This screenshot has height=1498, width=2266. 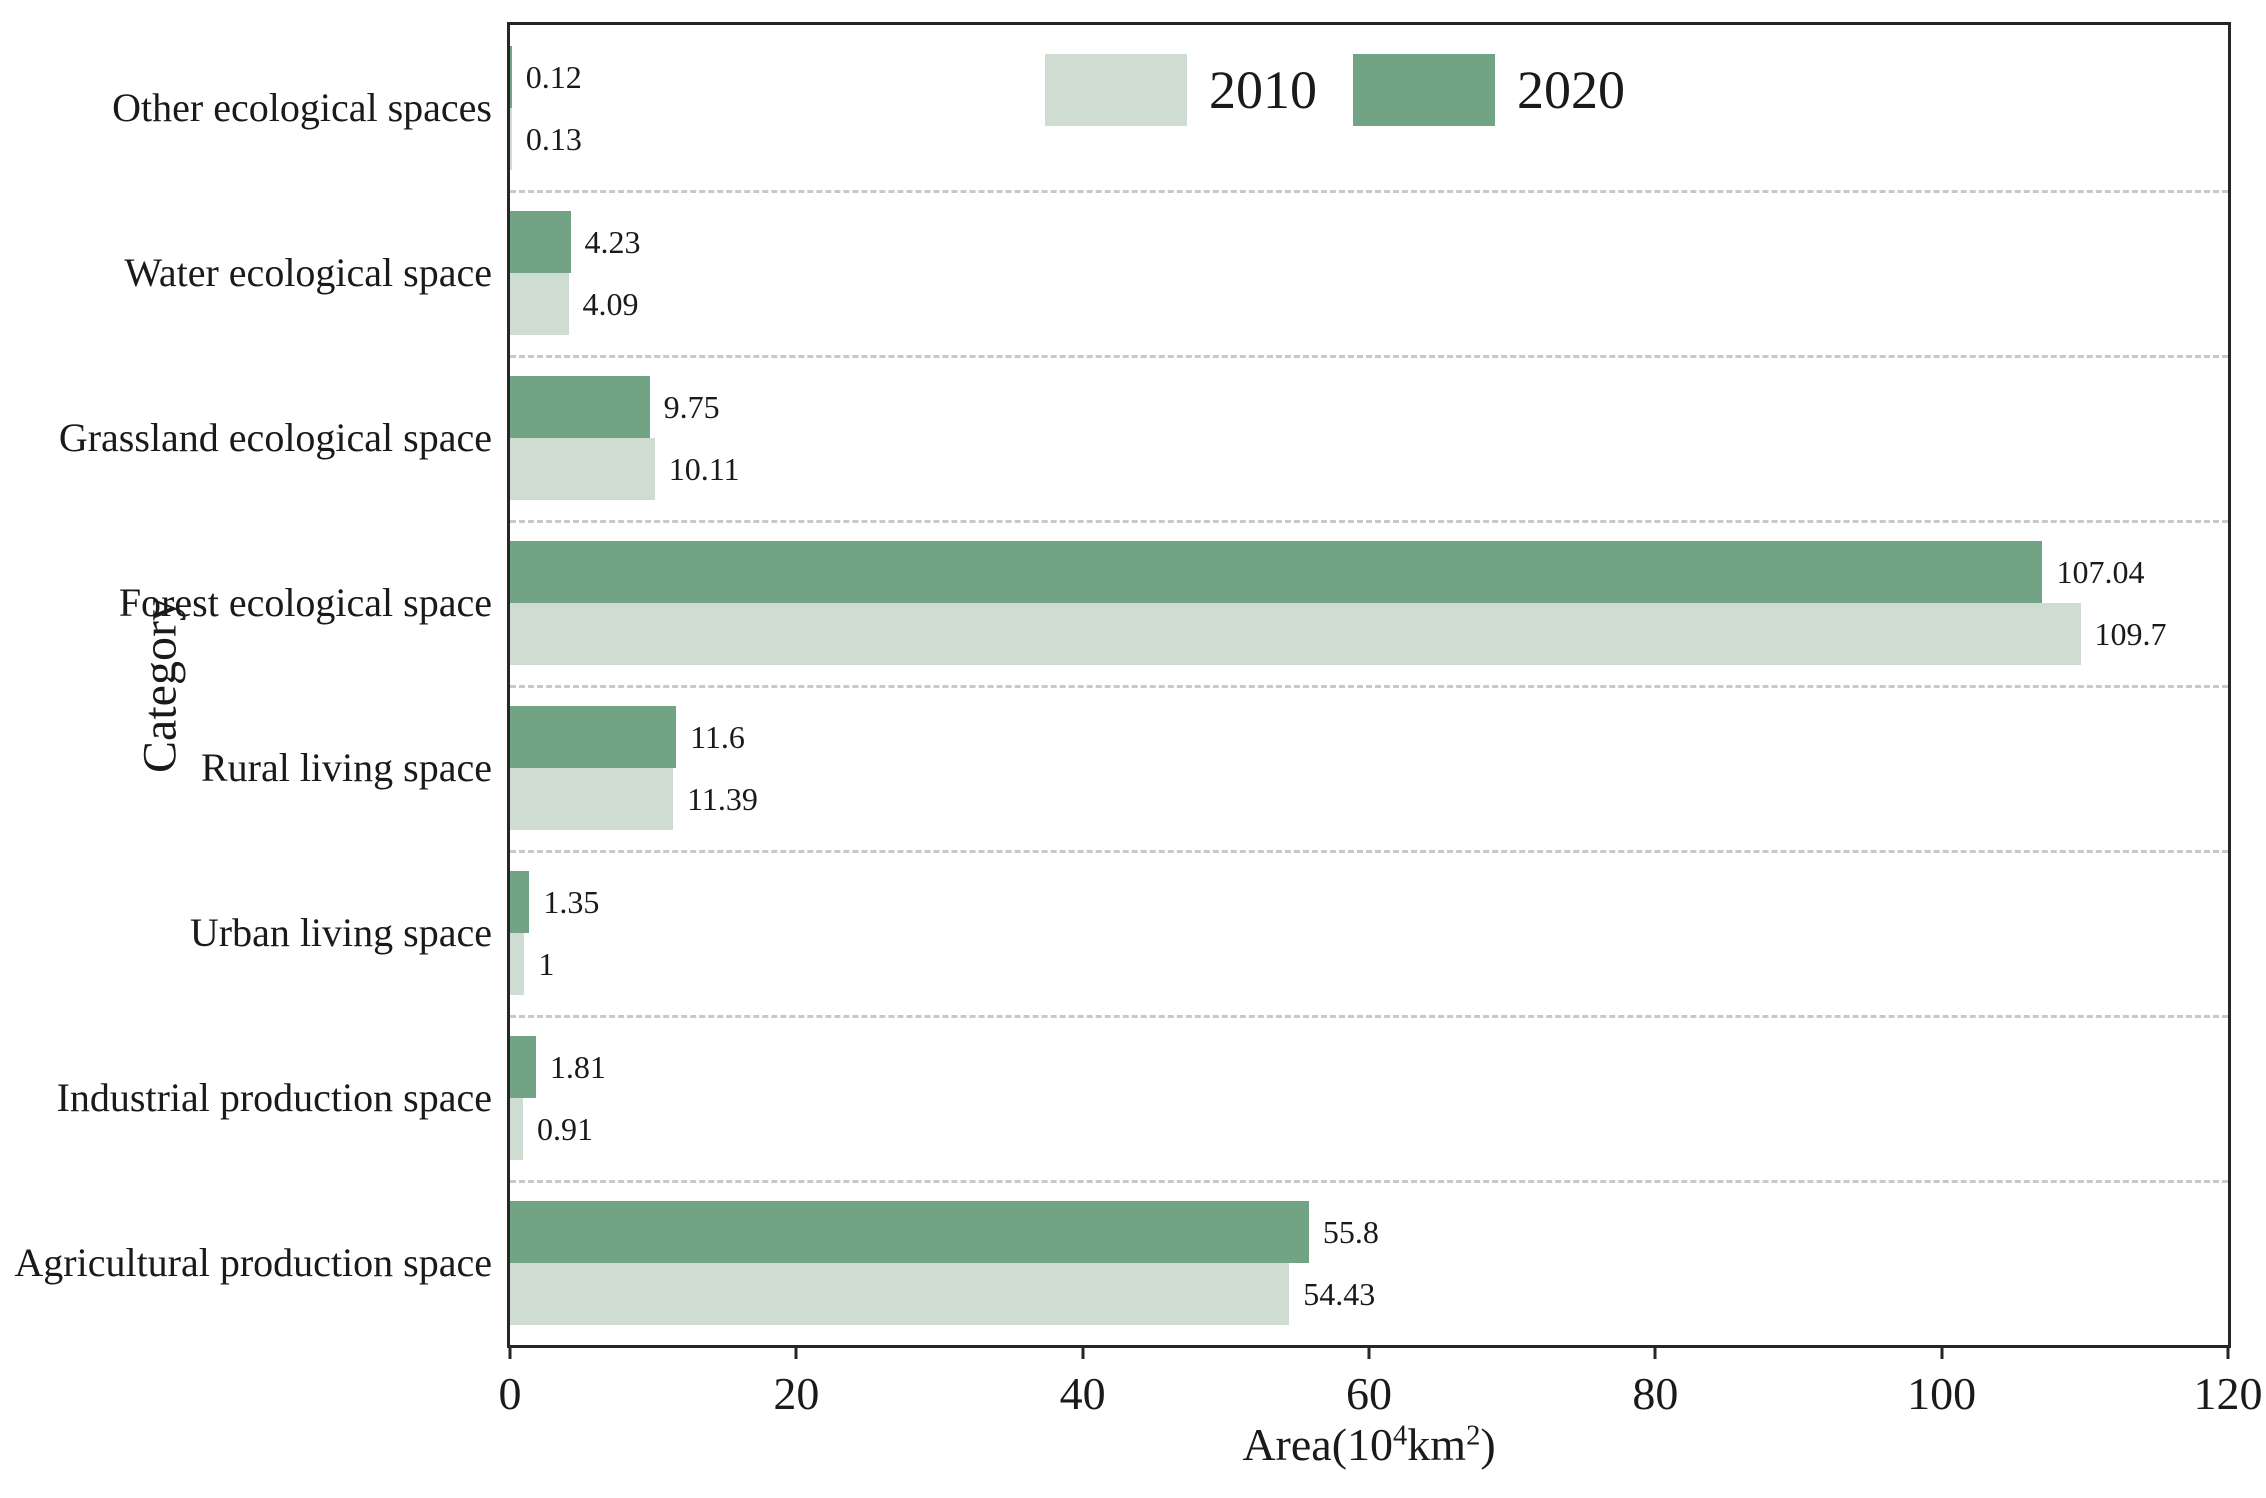 I want to click on bar-value-2010-grassland-ecological-space: 10.11, so click(x=704, y=468).